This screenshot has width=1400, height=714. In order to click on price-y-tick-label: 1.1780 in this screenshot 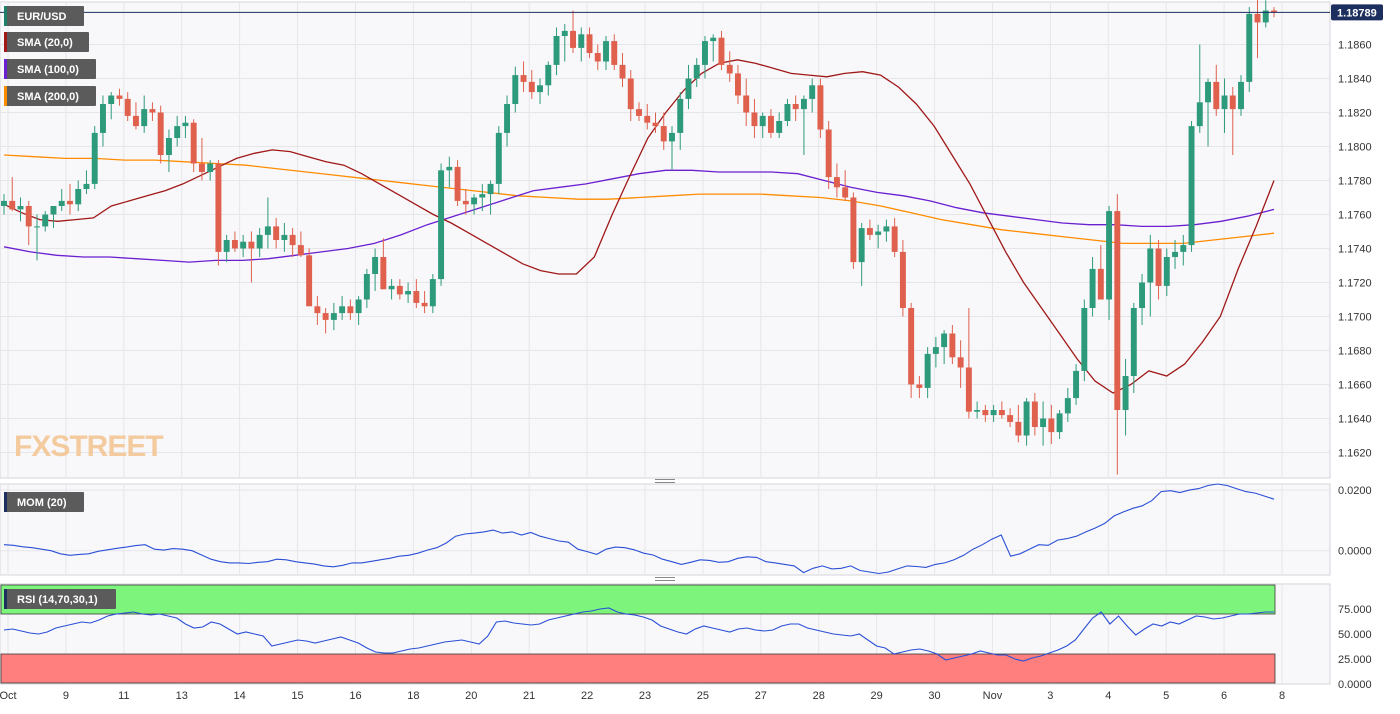, I will do `click(1355, 182)`.